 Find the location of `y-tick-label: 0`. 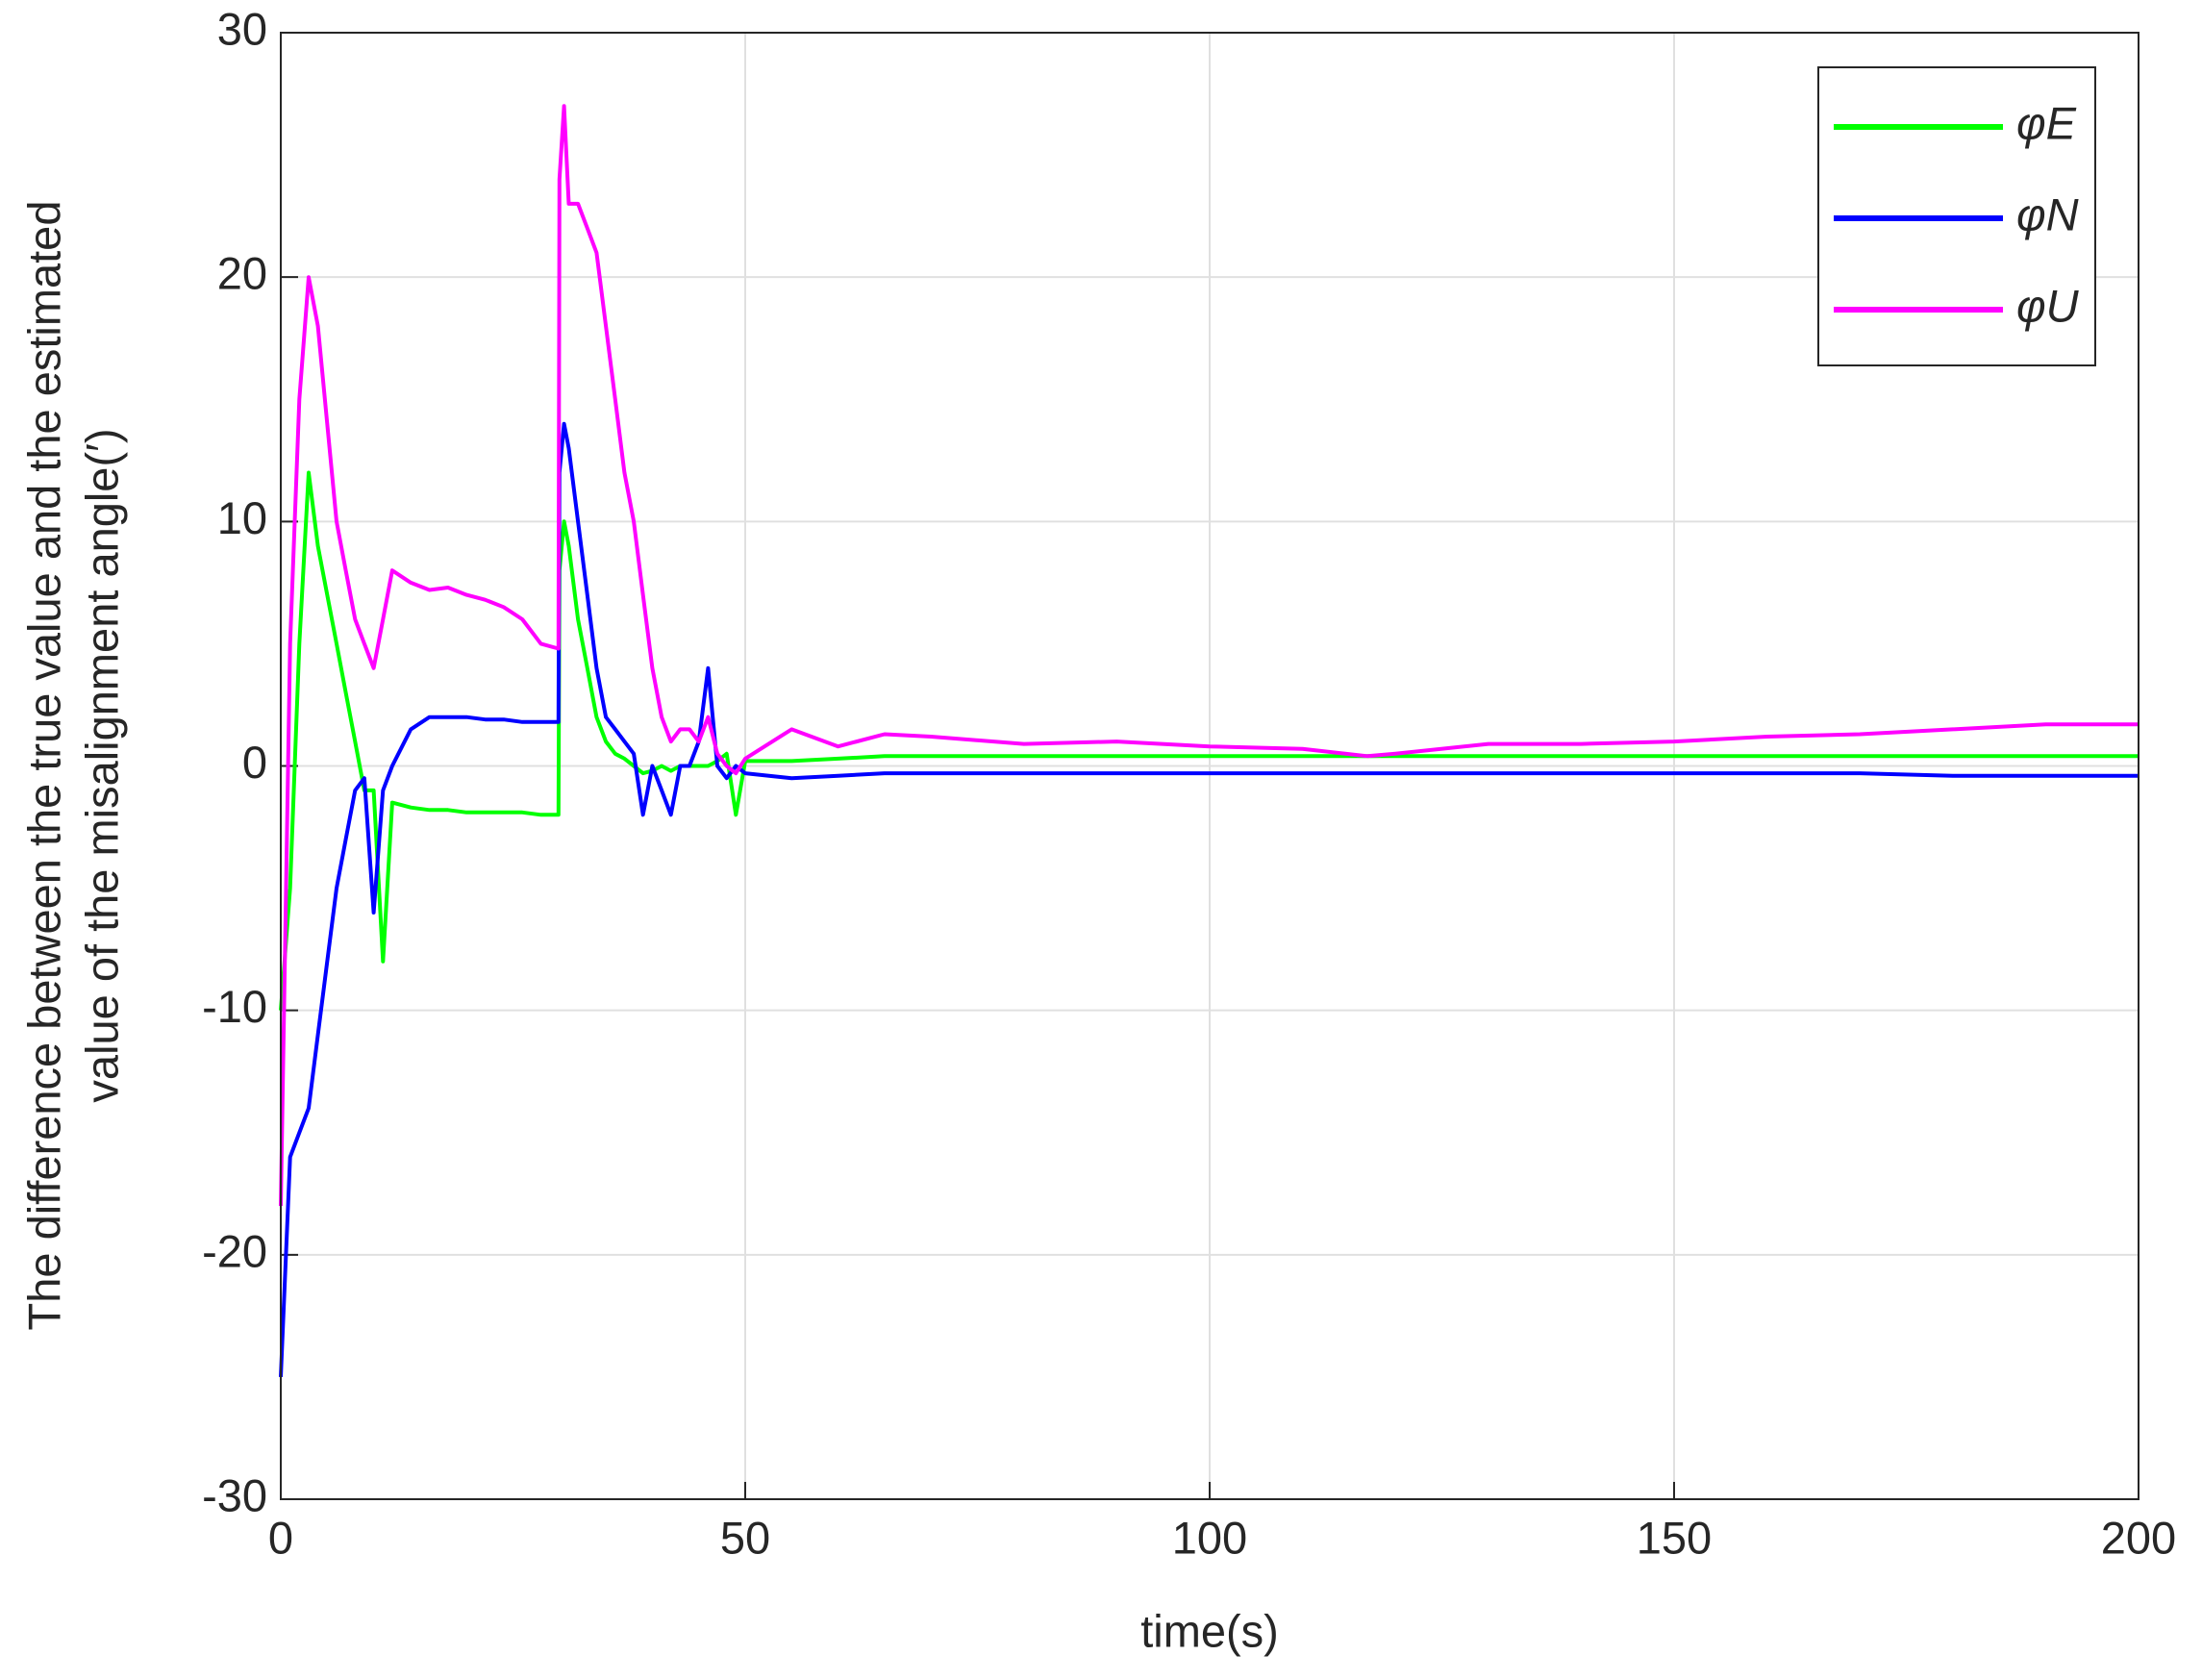

y-tick-label: 0 is located at coordinates (254, 763).